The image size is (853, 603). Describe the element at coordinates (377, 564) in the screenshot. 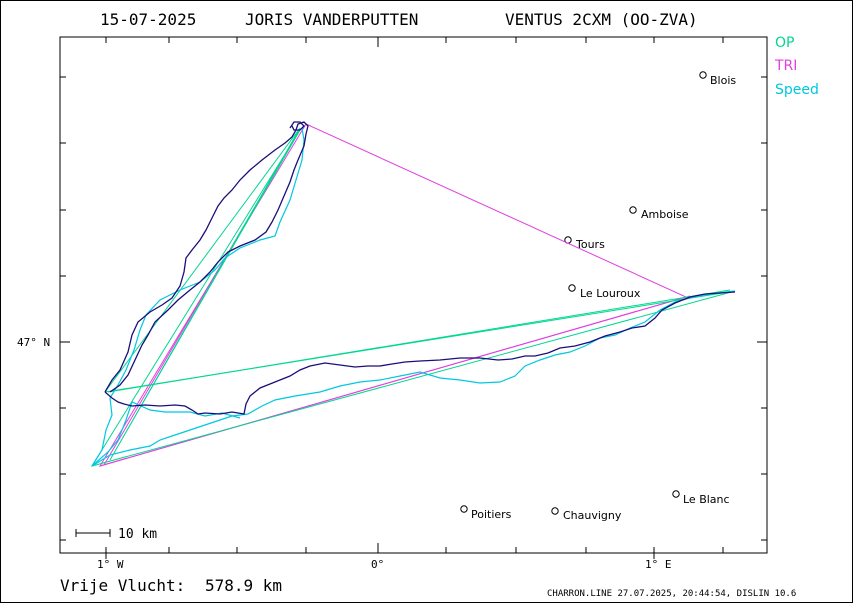

I see `x-tick-0: 0°` at that location.